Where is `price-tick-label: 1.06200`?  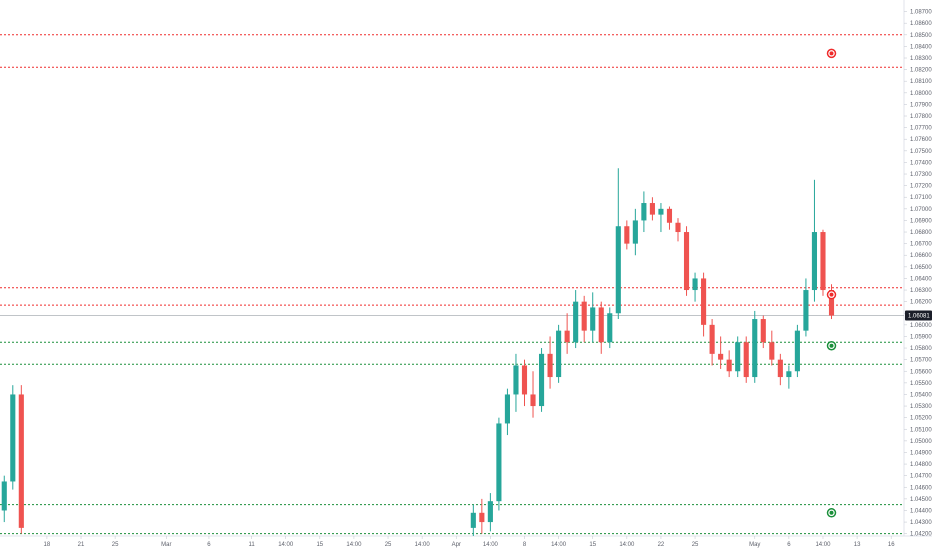
price-tick-label: 1.06200 is located at coordinates (921, 303).